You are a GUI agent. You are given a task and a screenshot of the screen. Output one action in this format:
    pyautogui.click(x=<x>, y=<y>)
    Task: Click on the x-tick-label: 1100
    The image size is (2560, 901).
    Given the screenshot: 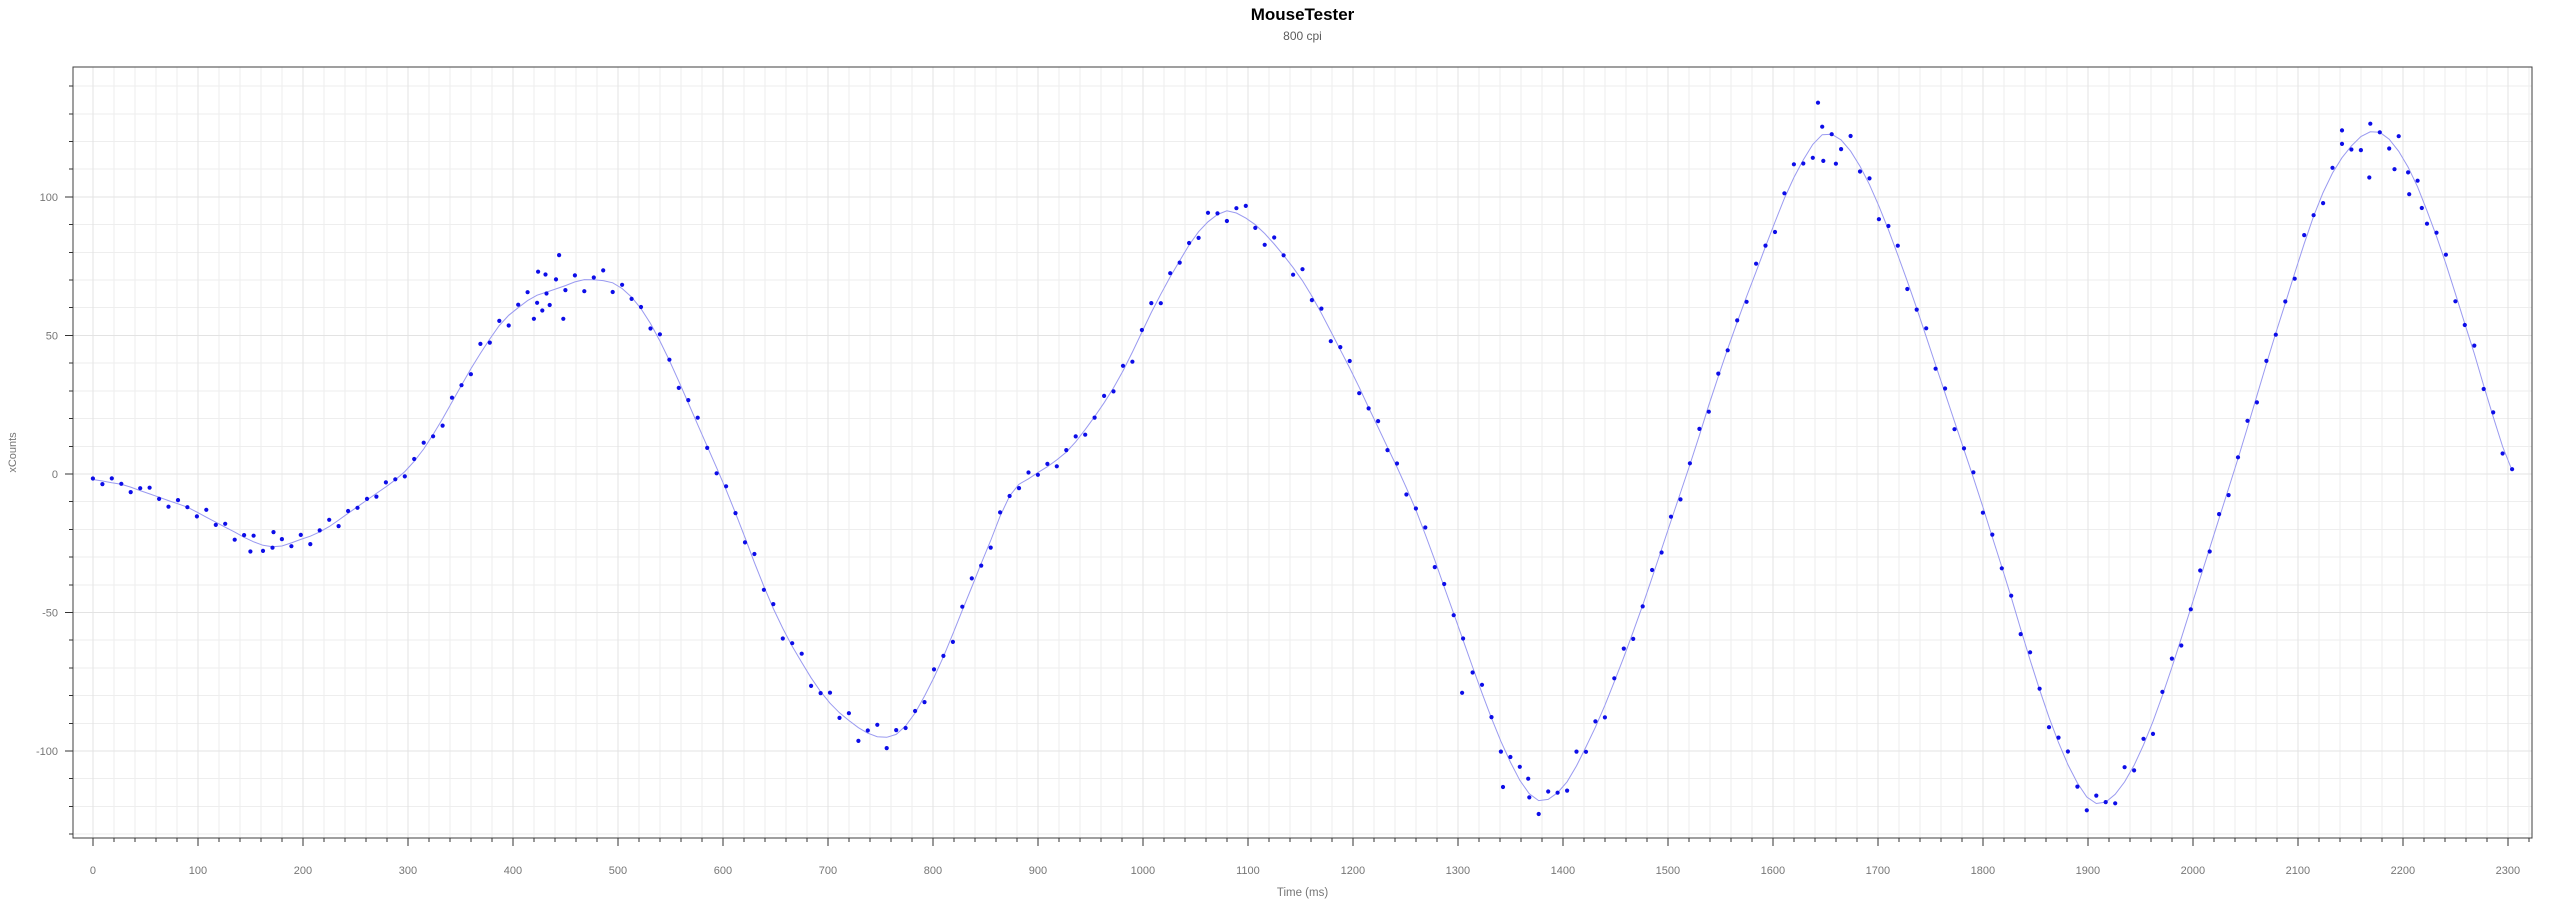 What is the action you would take?
    pyautogui.click(x=1248, y=871)
    